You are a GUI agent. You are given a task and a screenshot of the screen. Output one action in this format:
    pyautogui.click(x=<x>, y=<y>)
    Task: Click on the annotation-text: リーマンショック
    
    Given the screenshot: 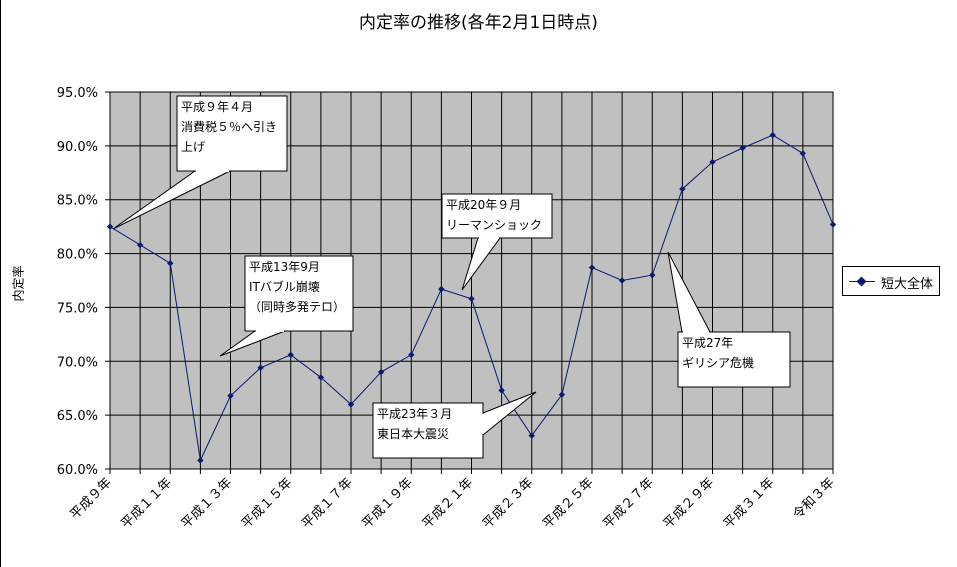 What is the action you would take?
    pyautogui.click(x=494, y=225)
    